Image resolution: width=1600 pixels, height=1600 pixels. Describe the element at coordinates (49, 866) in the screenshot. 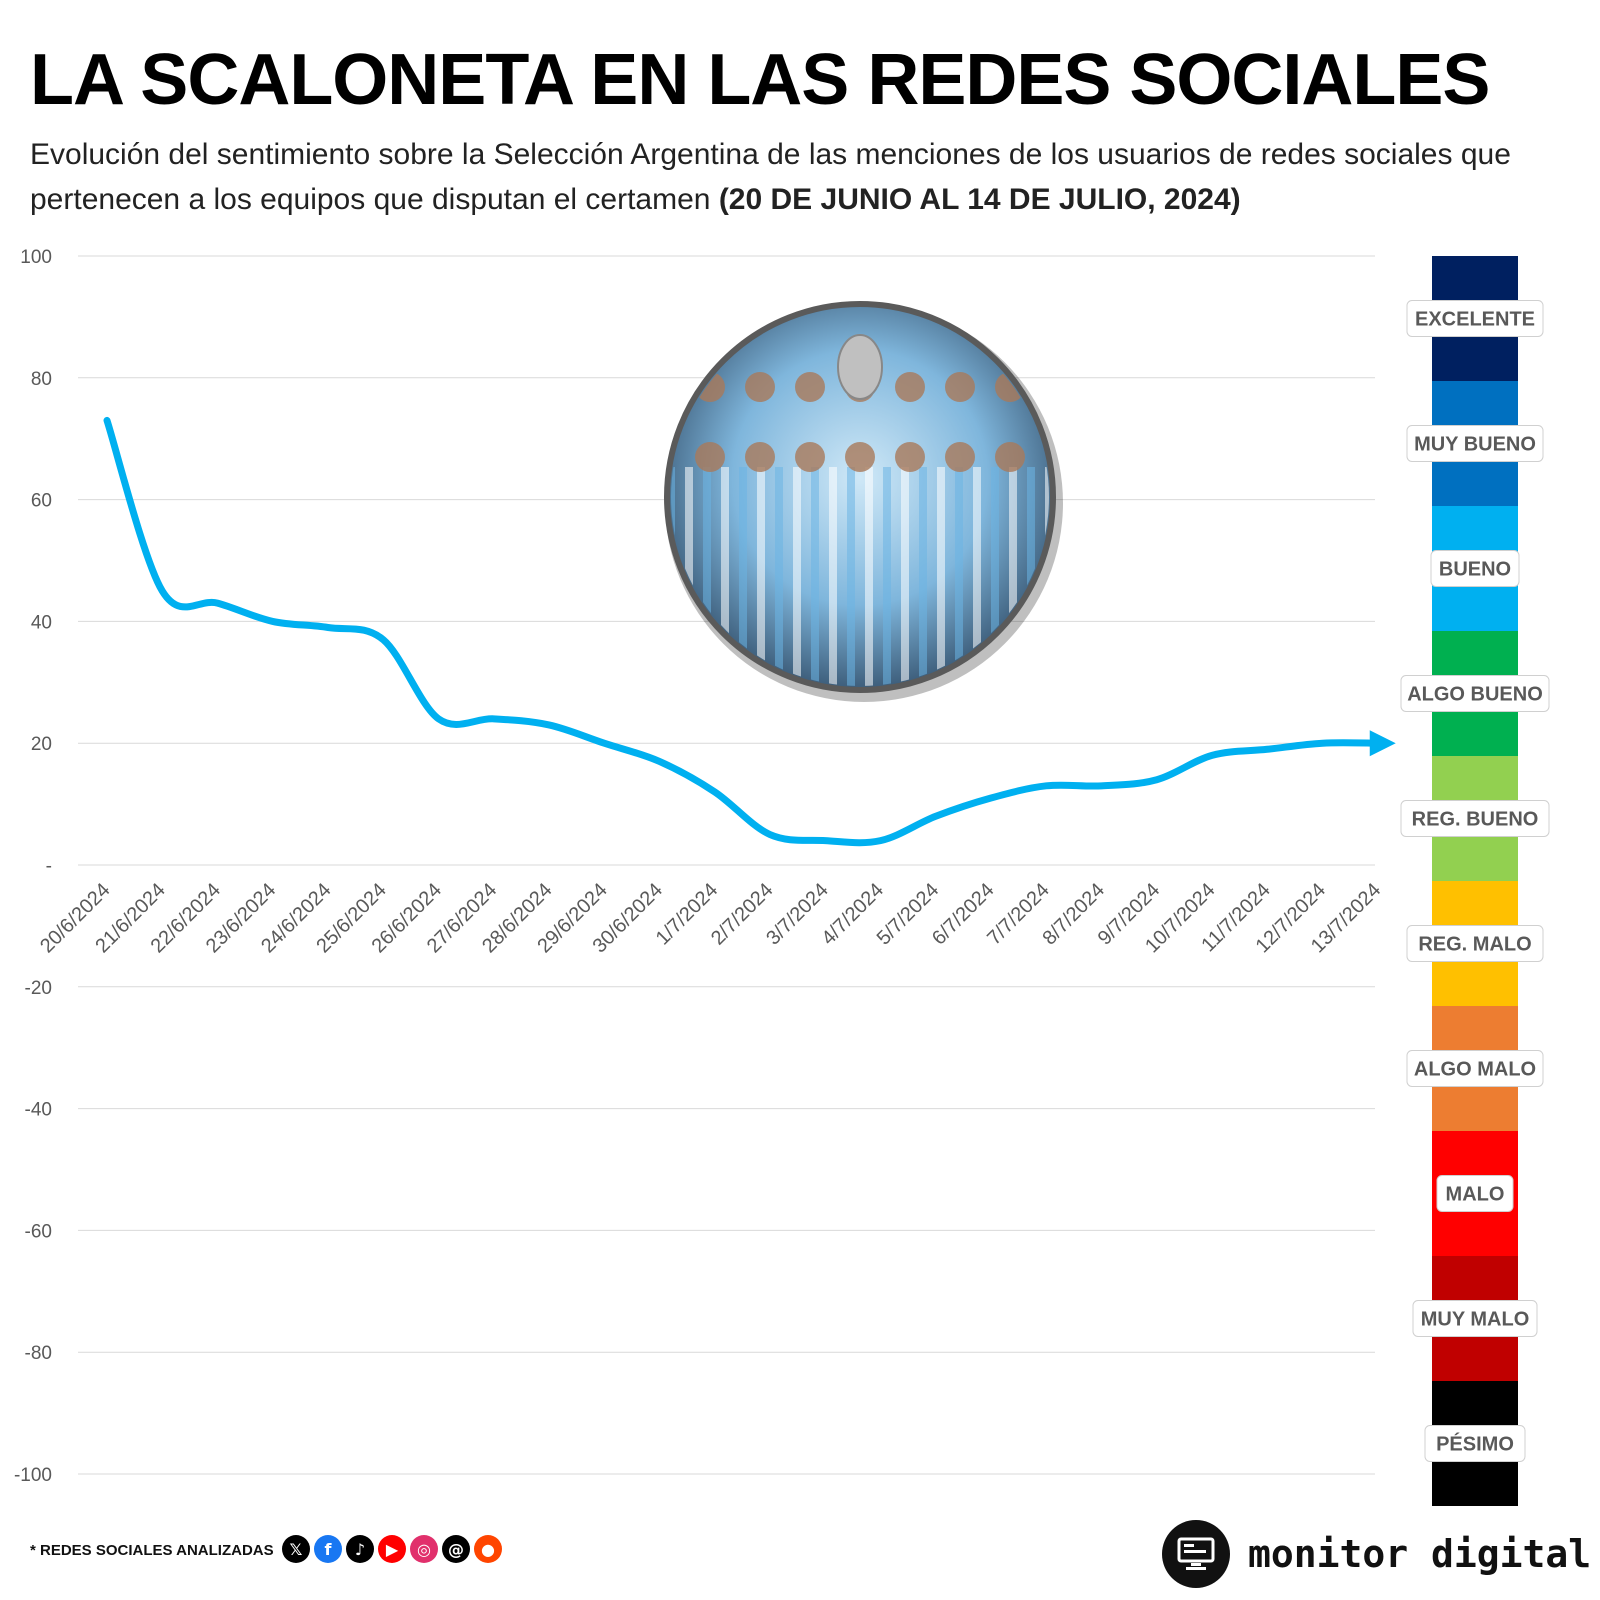

I see `y-tick-label: -` at that location.